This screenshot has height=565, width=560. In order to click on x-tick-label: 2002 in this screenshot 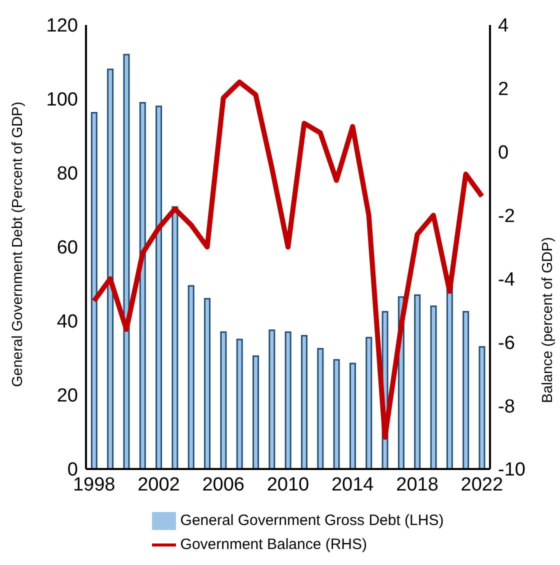, I will do `click(159, 485)`.